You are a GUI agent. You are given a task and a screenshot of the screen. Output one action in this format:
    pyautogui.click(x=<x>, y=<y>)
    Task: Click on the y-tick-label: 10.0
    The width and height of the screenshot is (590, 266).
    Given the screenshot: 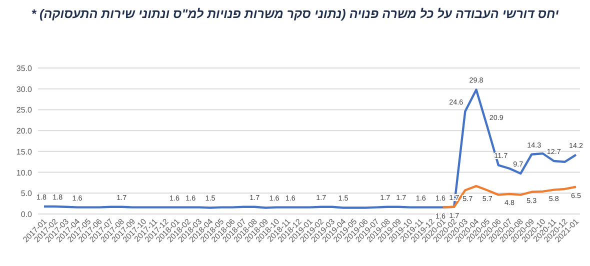 What is the action you would take?
    pyautogui.click(x=24, y=173)
    